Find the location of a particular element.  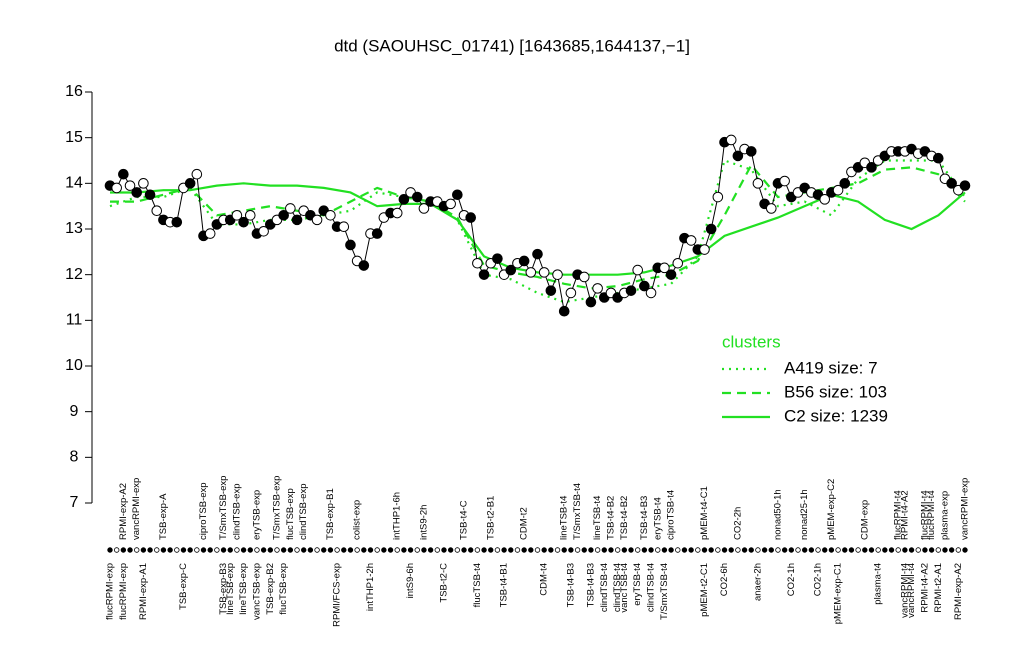

x-label-bottom: eryTSB-t4 is located at coordinates (637, 584).